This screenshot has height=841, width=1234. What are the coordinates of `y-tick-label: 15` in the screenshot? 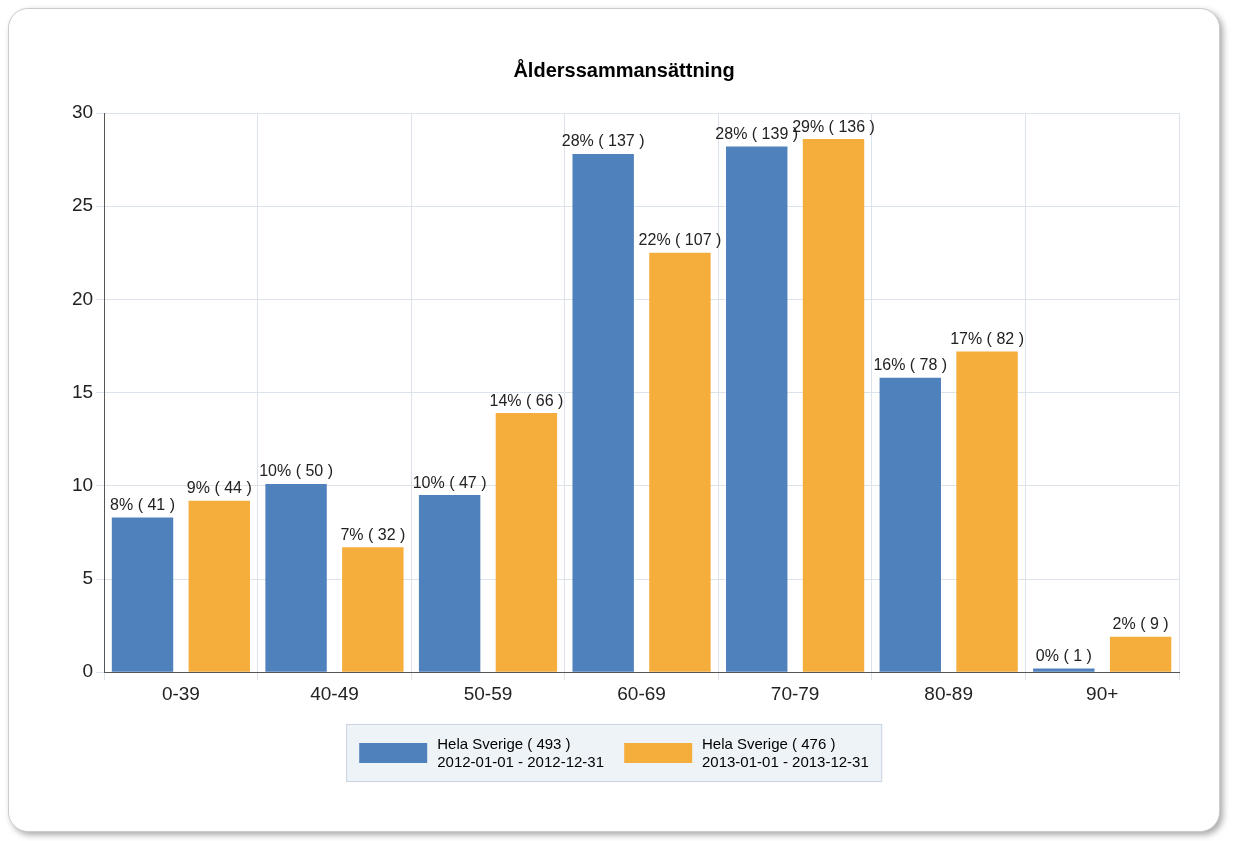 It's located at (82, 391).